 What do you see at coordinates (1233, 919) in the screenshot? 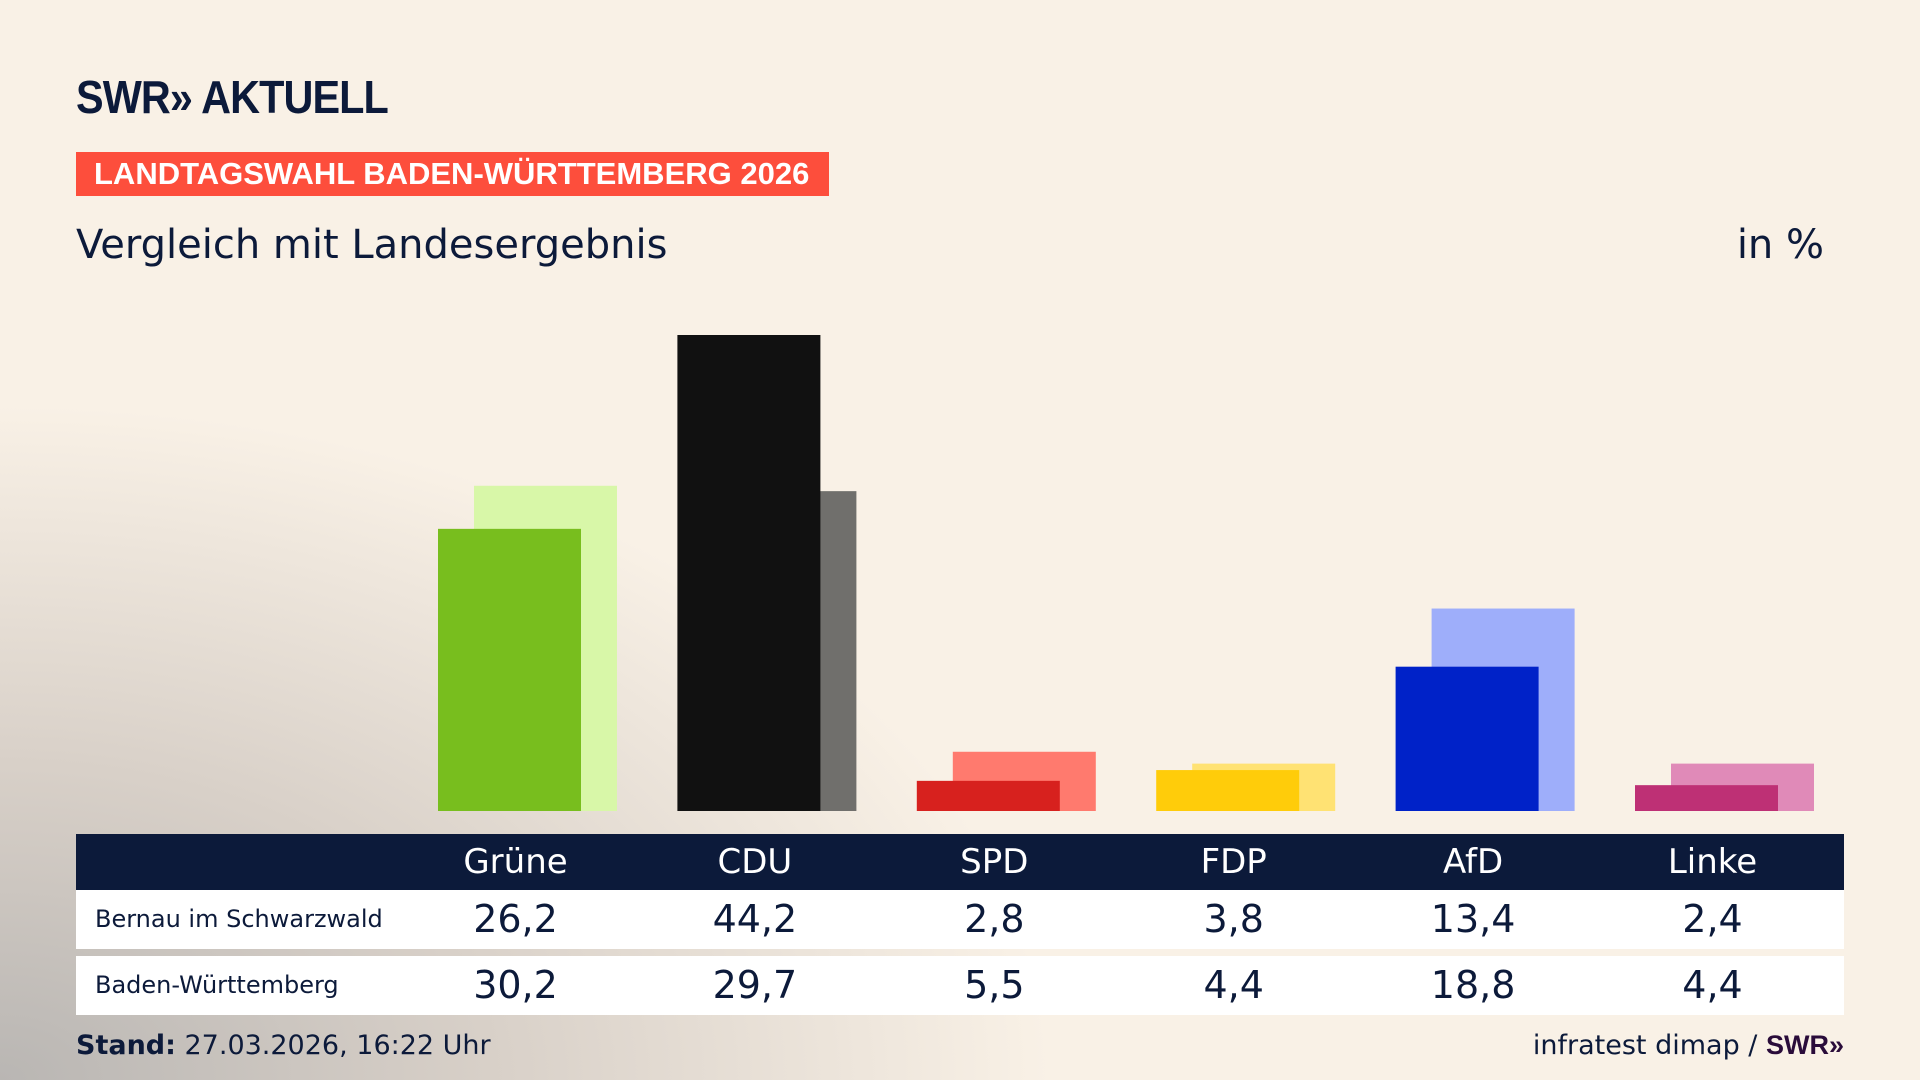
I see `table-cell: 3,8` at bounding box center [1233, 919].